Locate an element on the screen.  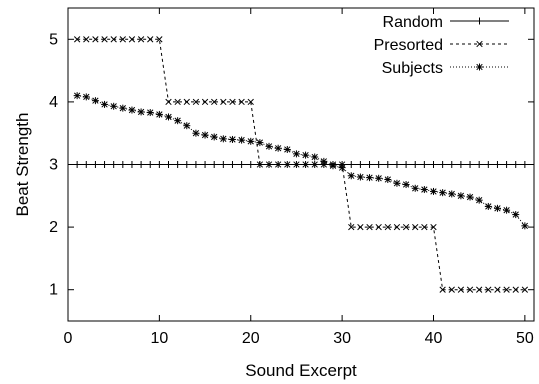
legend-entry-presorted: Presorted is located at coordinates (441, 45).